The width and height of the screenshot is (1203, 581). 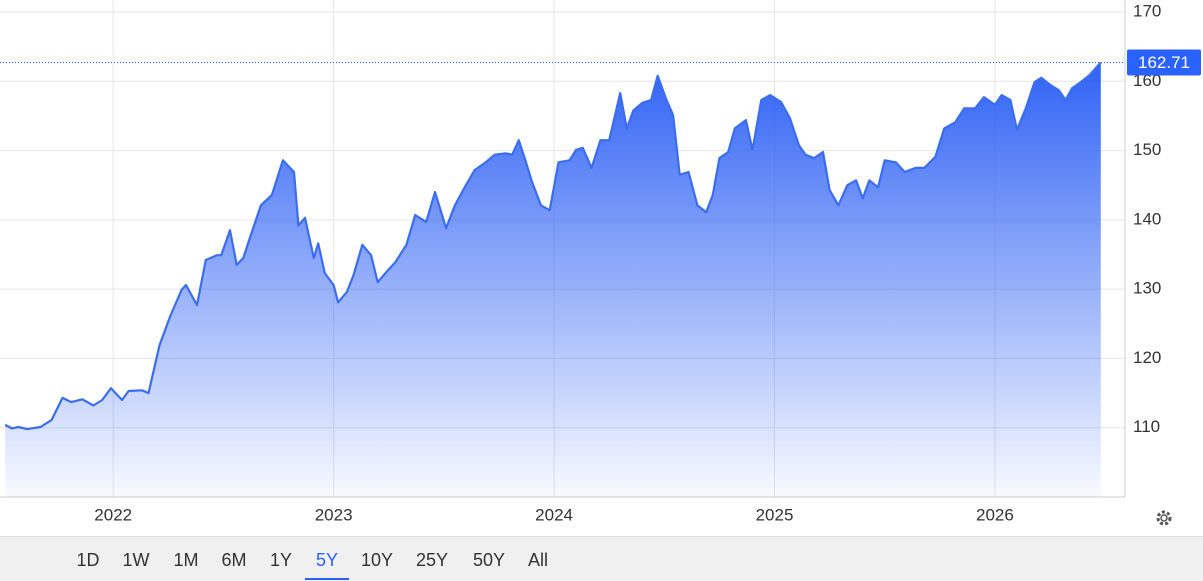 I want to click on y-tick-label: 110, so click(x=1146, y=426).